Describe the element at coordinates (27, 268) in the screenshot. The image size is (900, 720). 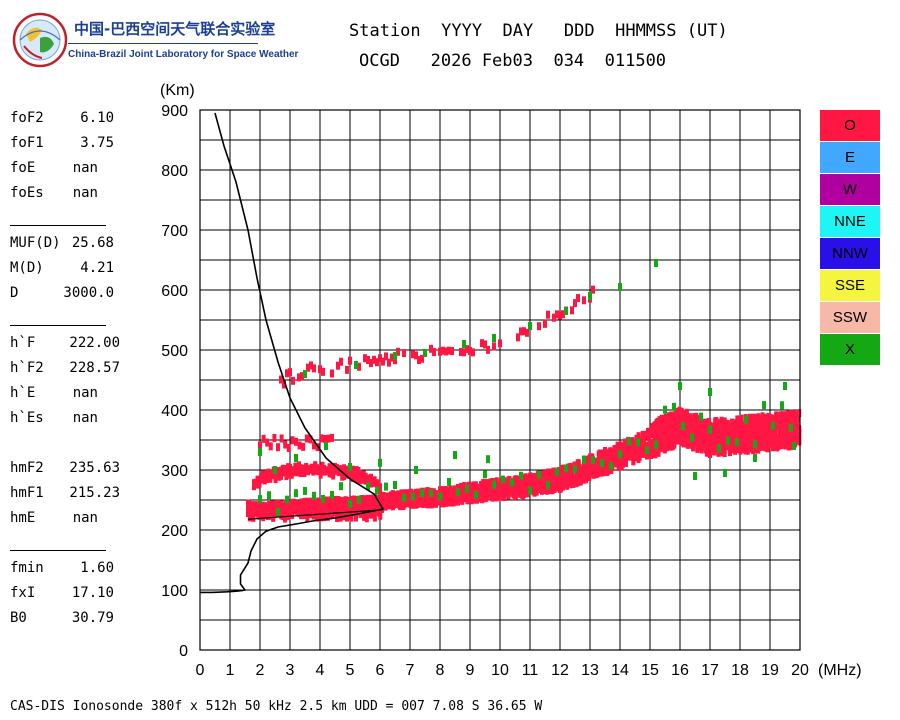
I see `param-label: M(D)` at that location.